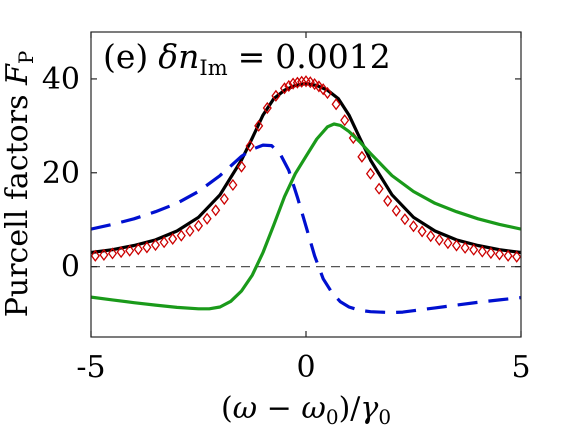  I want to click on y-axis-label: Purcell factors FP, so click(19, 184).